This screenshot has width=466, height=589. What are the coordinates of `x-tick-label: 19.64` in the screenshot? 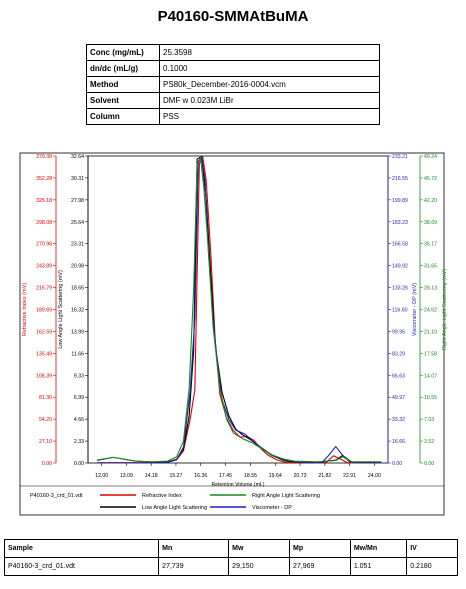 It's located at (275, 476).